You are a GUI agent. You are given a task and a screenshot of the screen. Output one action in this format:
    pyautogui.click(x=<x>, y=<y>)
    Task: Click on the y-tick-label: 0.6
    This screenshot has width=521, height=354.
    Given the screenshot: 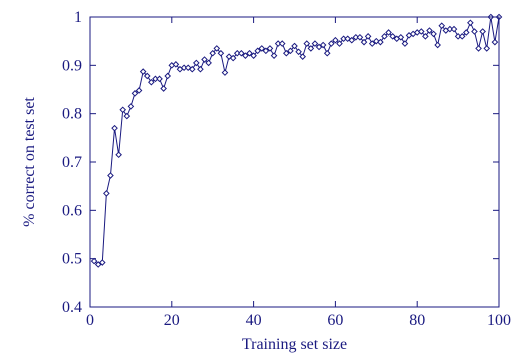 What is the action you would take?
    pyautogui.click(x=72, y=210)
    